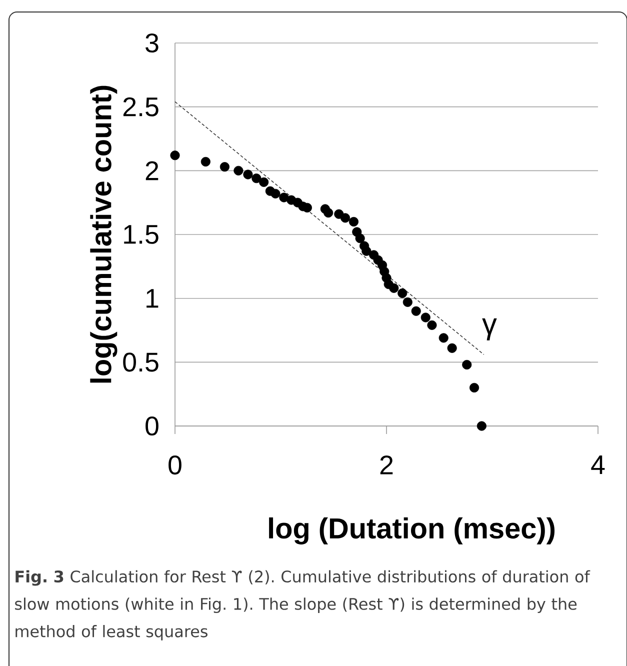 The width and height of the screenshot is (627, 666). Describe the element at coordinates (386, 465) in the screenshot. I see `x-tick-label: 2` at that location.